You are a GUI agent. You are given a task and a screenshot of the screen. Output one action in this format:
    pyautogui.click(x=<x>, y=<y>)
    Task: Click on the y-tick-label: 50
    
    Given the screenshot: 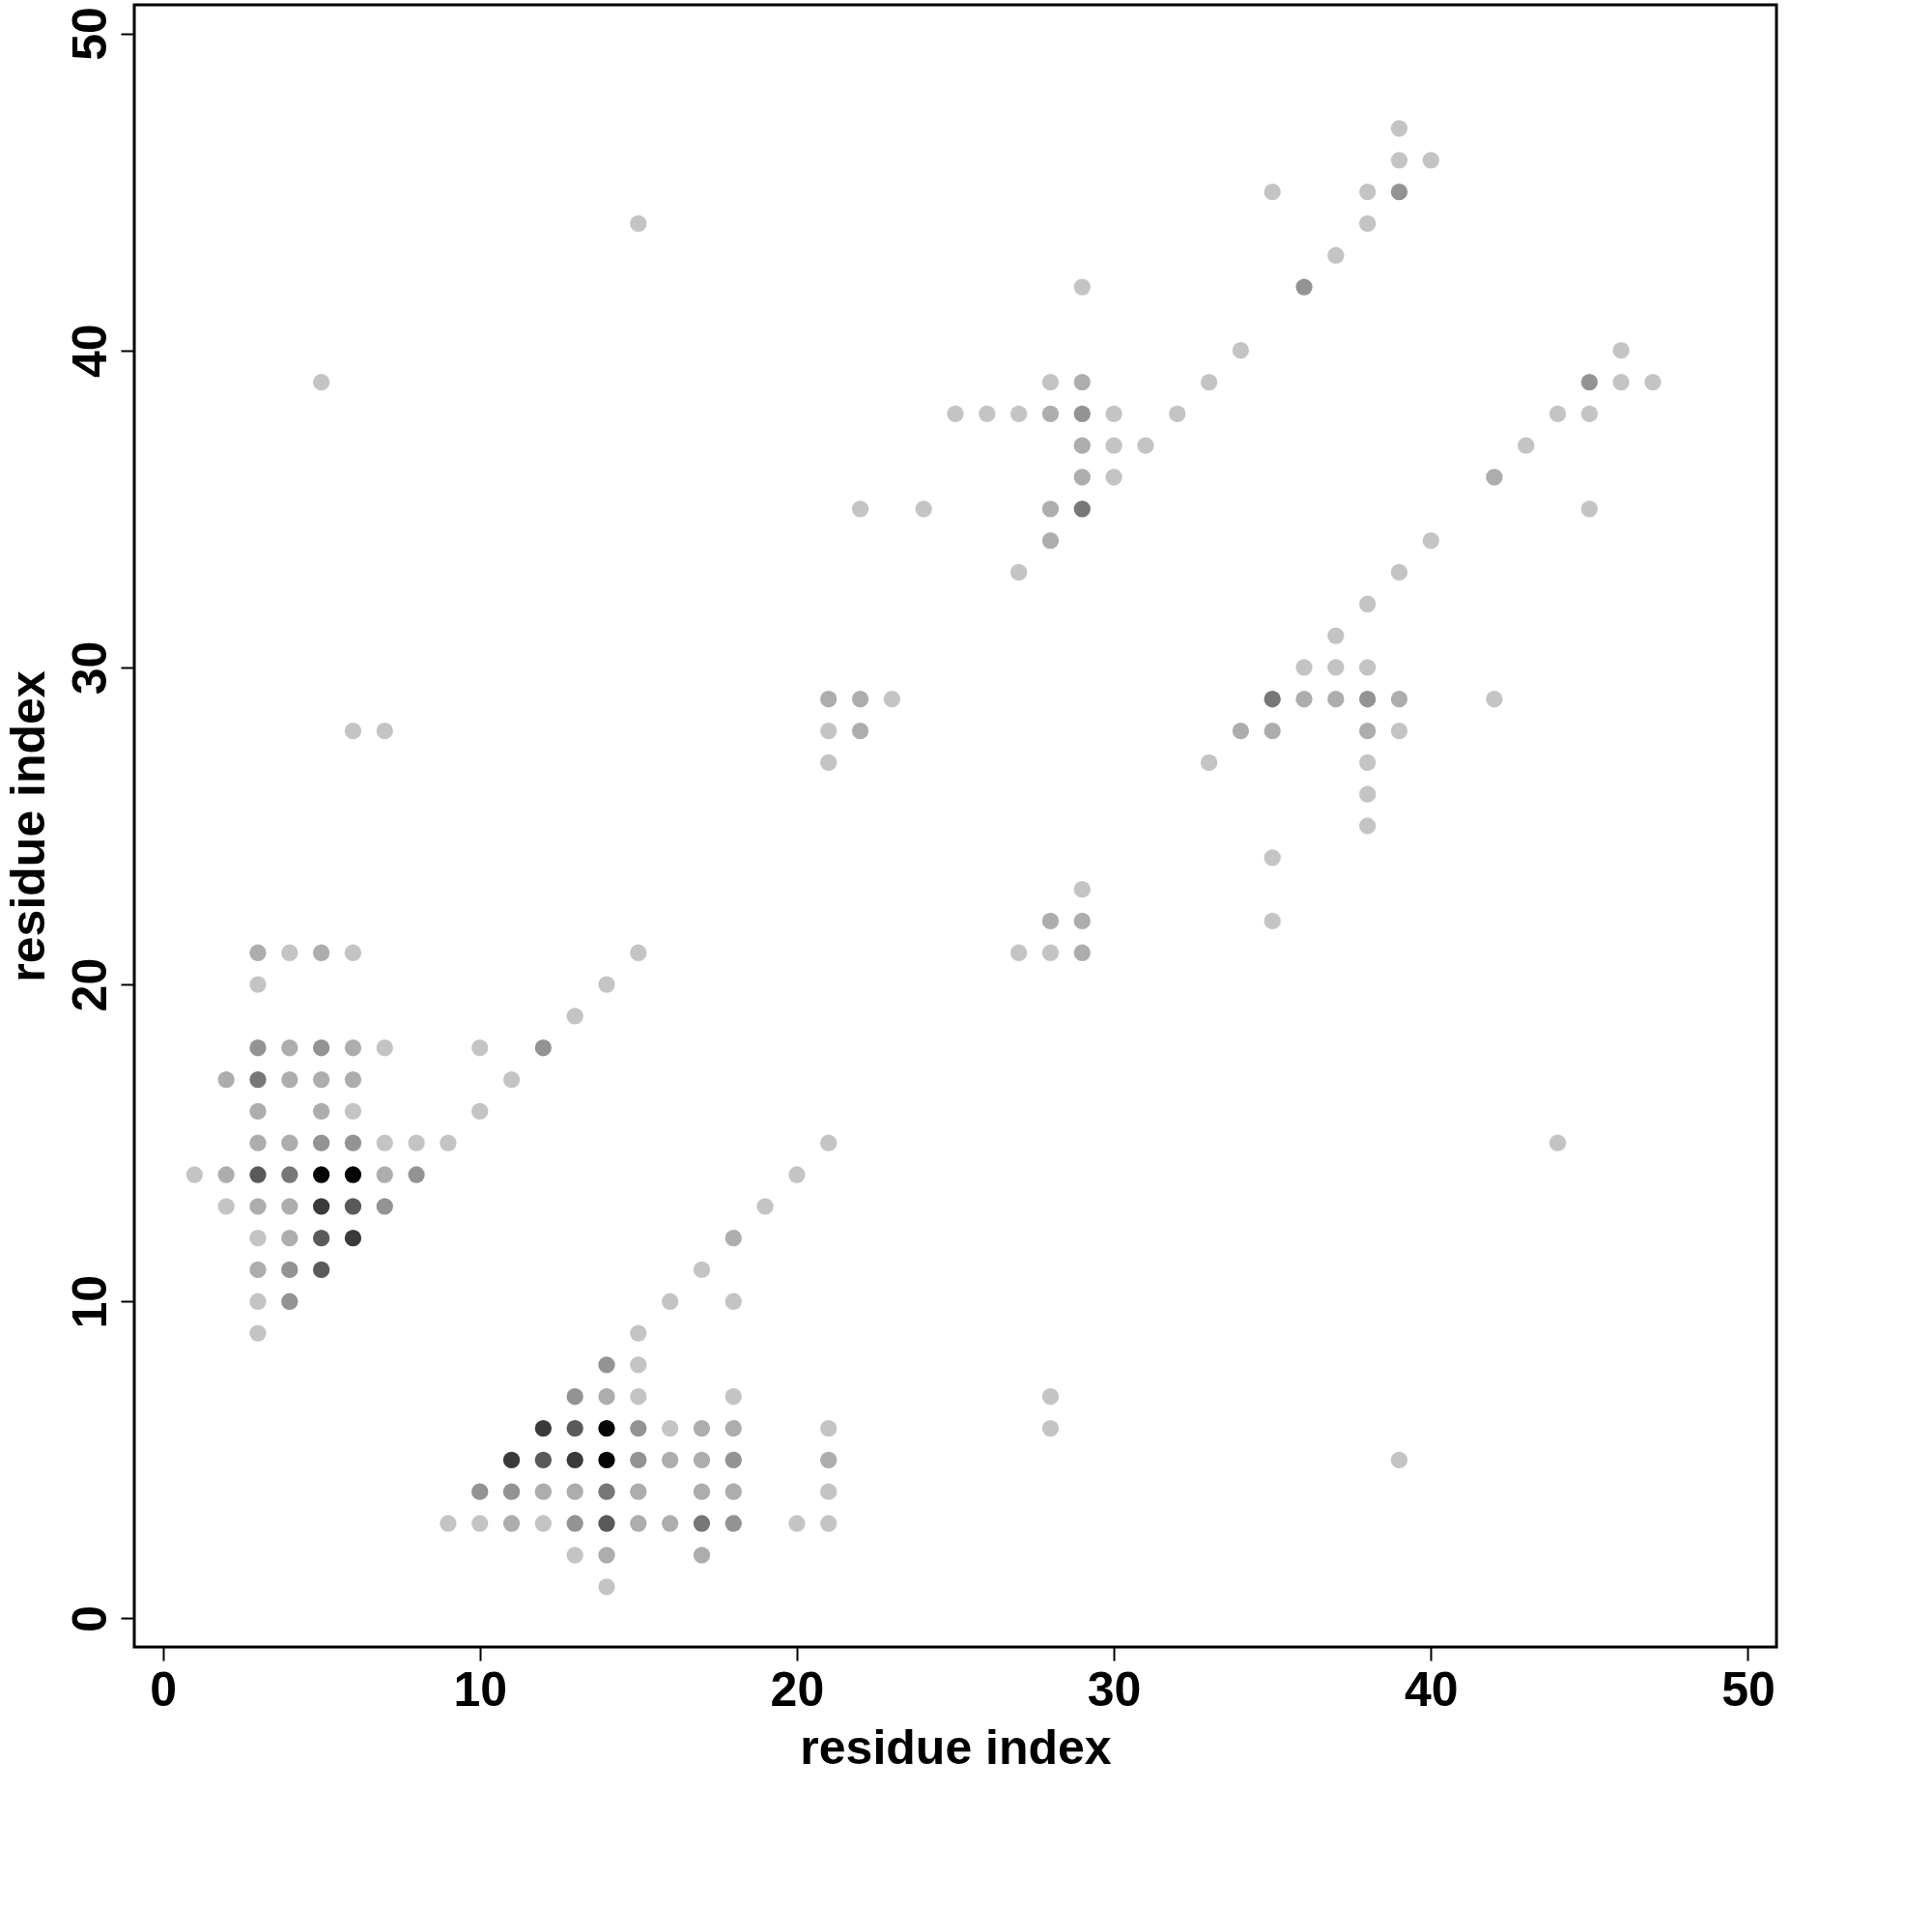 What is the action you would take?
    pyautogui.click(x=89, y=34)
    